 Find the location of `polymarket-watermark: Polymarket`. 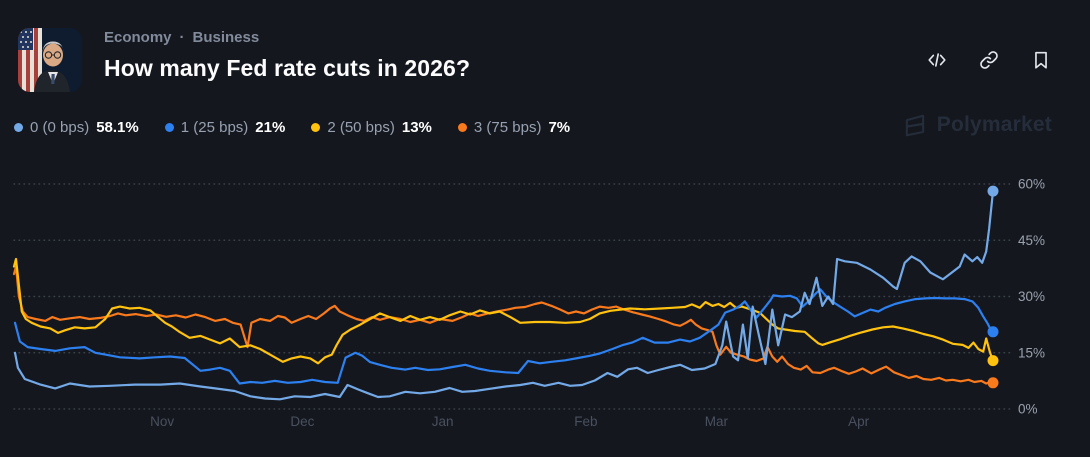

polymarket-watermark: Polymarket is located at coordinates (977, 125).